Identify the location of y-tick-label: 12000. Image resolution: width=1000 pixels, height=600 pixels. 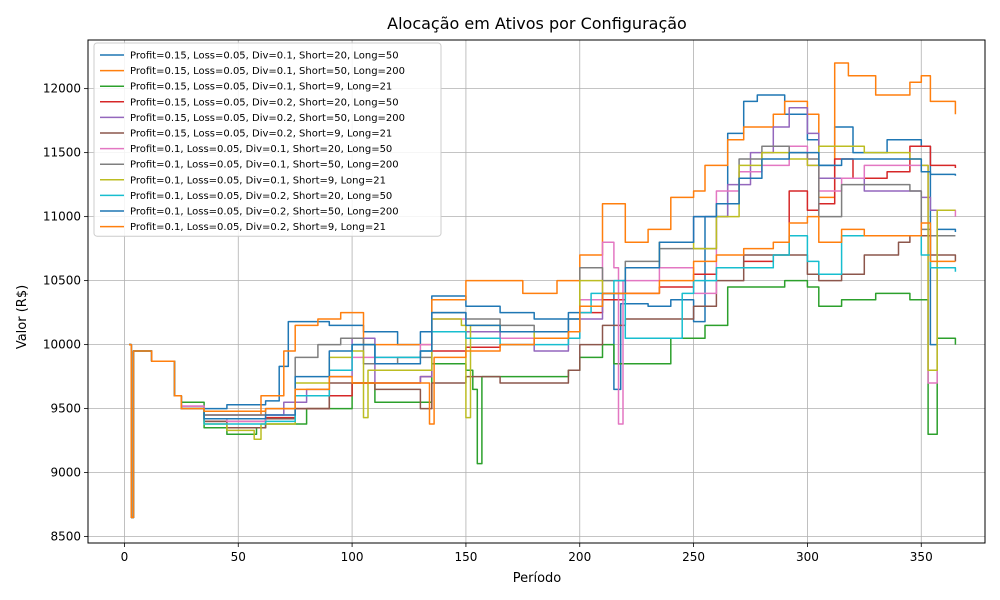
(62, 89).